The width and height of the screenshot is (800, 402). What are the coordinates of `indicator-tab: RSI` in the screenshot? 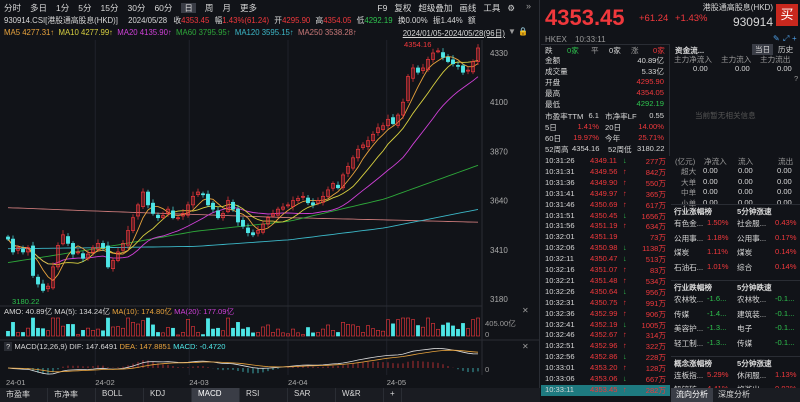 It's located at (264, 395).